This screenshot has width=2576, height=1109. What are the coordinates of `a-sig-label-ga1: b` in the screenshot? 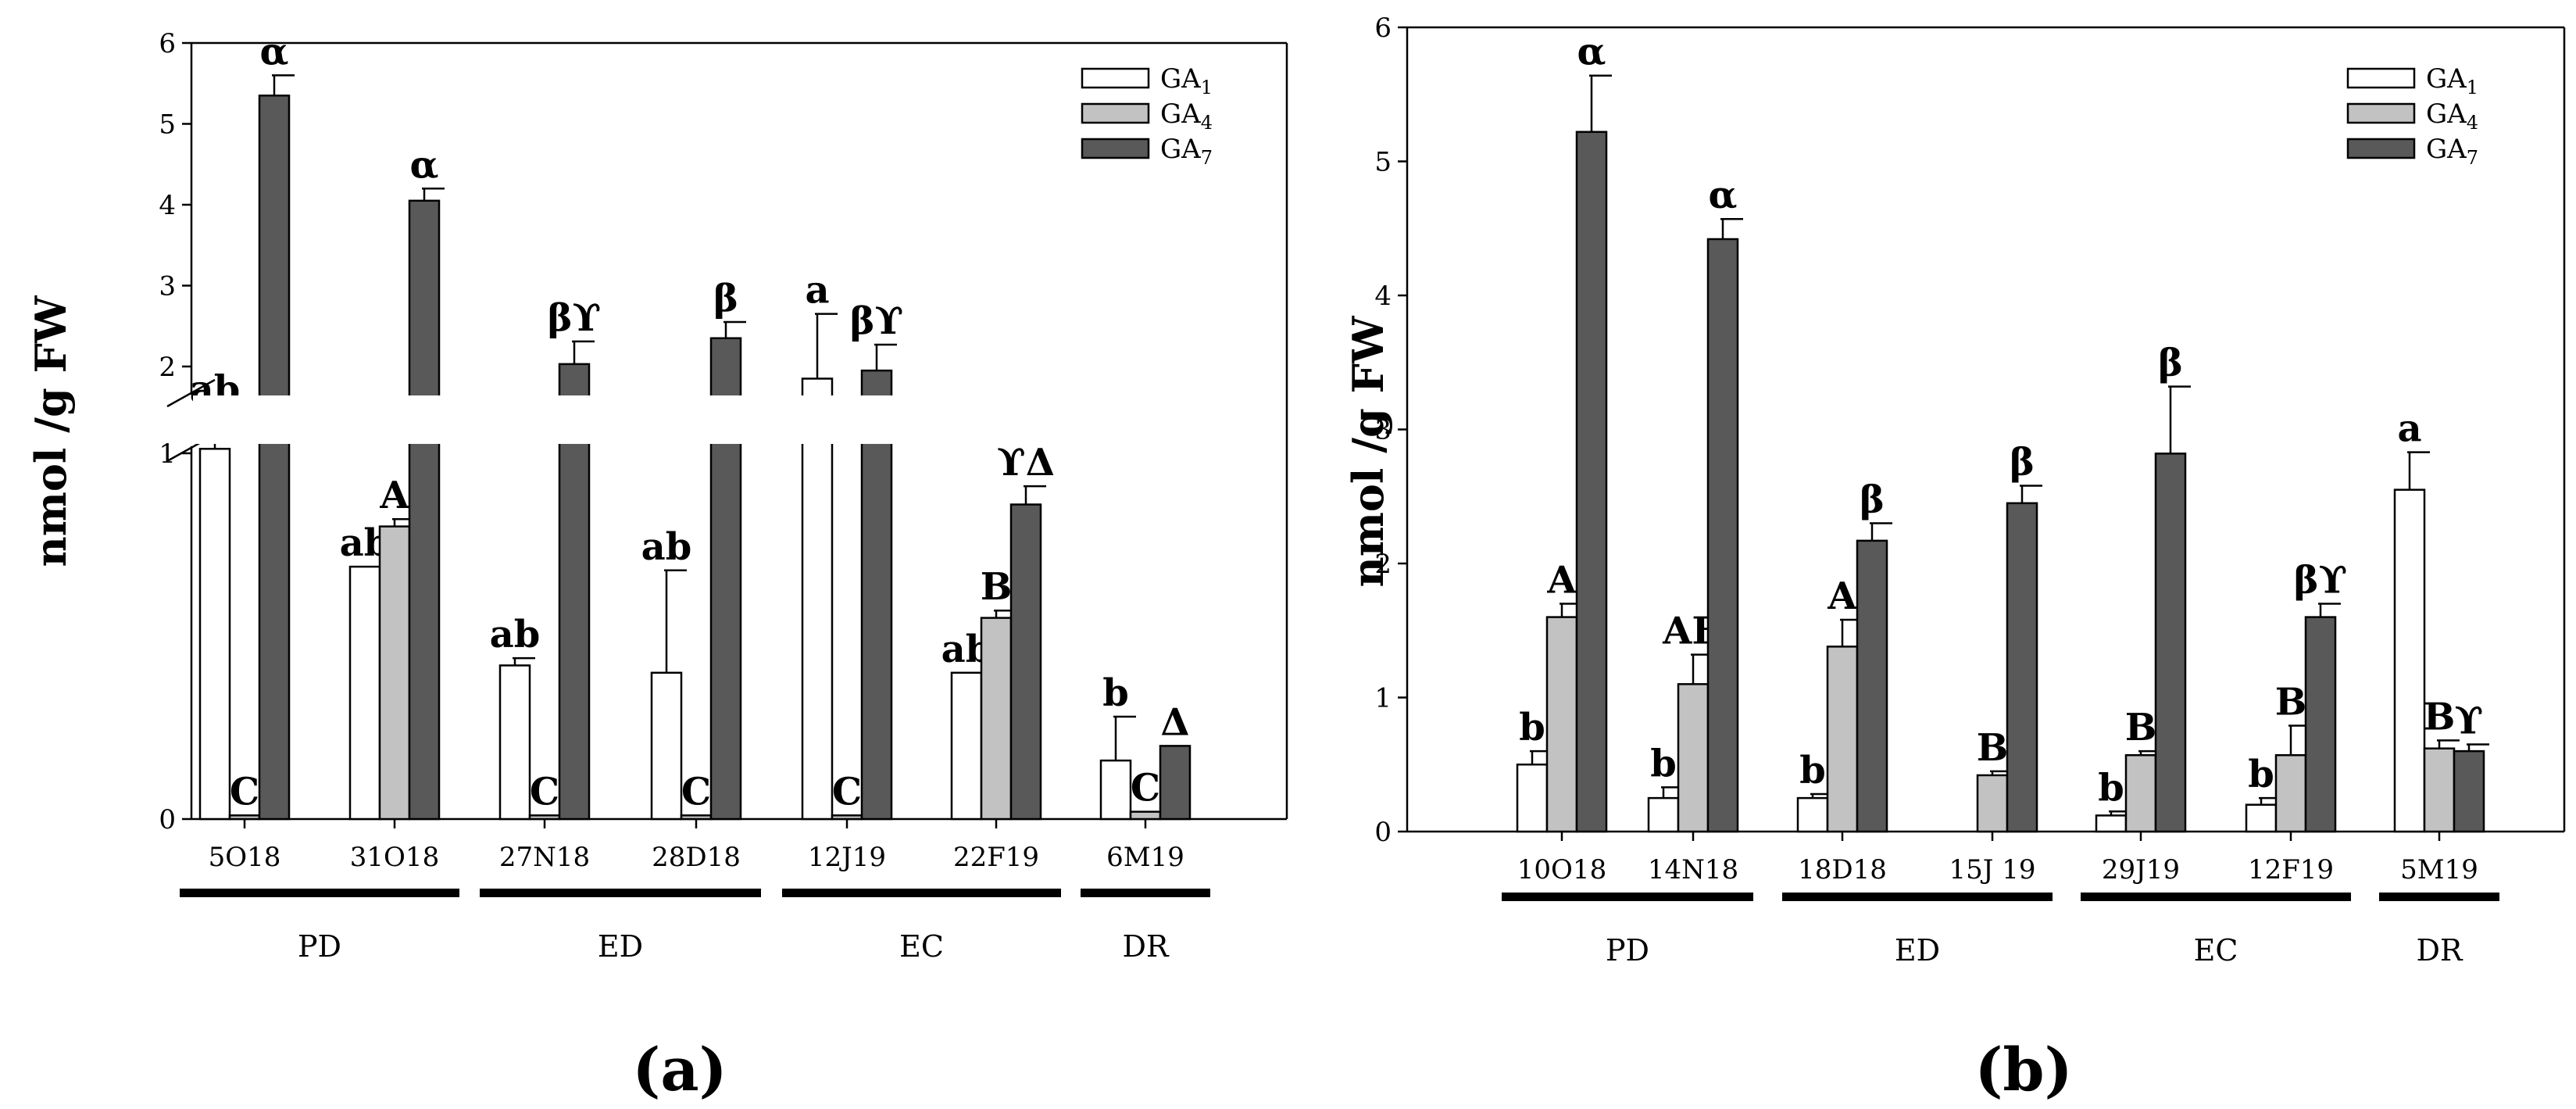 It's located at (1115, 693).